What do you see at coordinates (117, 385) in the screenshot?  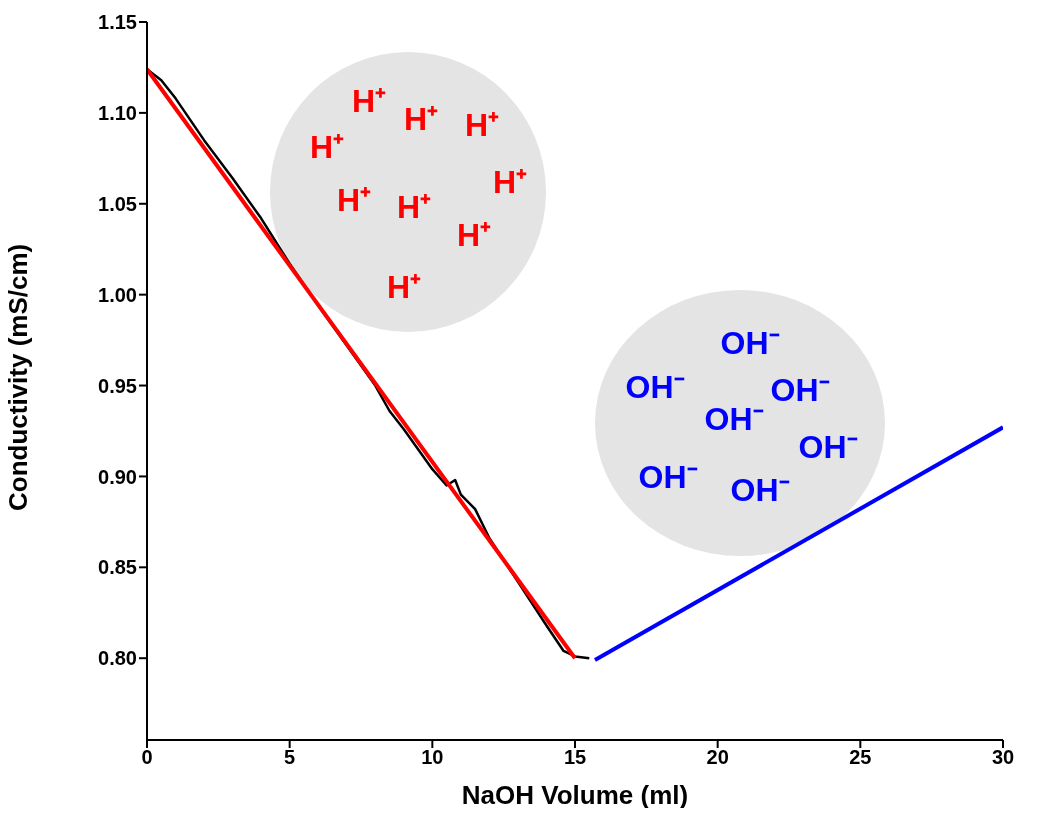 I see `y-tick-label: 0.95` at bounding box center [117, 385].